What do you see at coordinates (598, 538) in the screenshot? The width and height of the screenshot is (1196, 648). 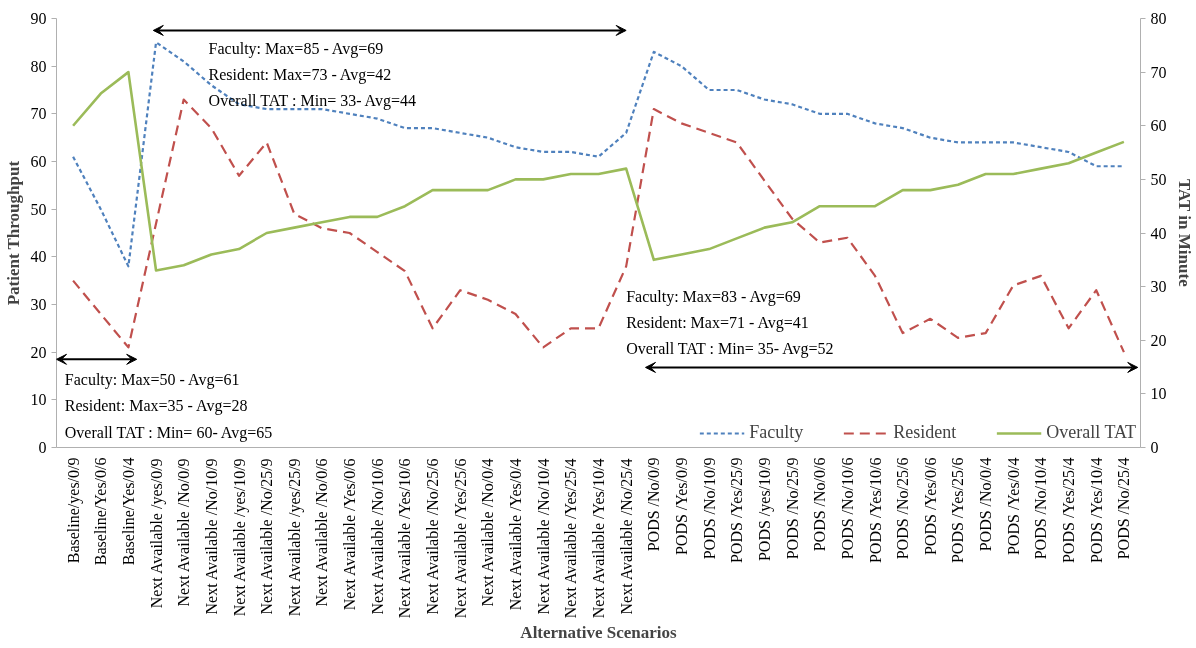 I see `x-tick-label: Next Available /Yes/10/4` at bounding box center [598, 538].